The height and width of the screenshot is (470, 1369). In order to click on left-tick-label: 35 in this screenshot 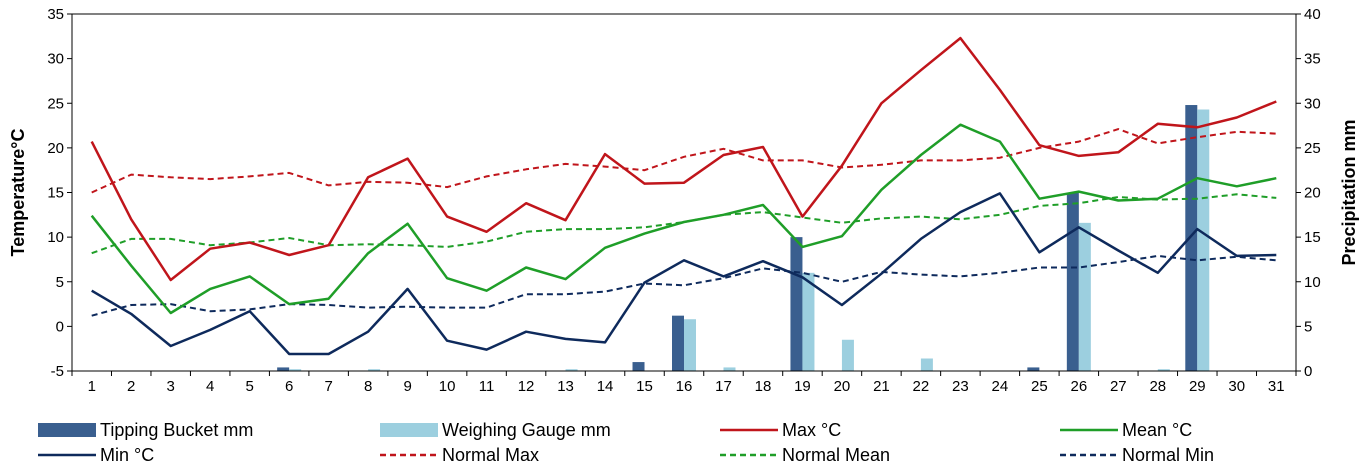, I will do `click(55, 14)`.